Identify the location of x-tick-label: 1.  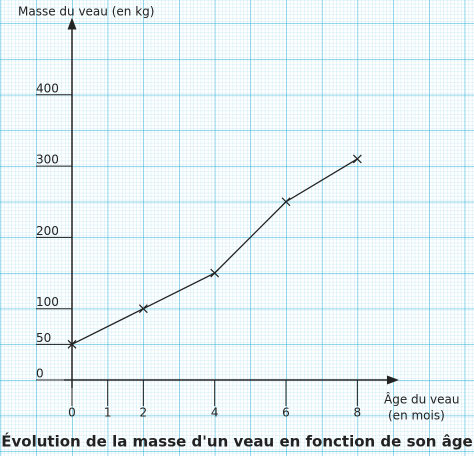
(108, 413).